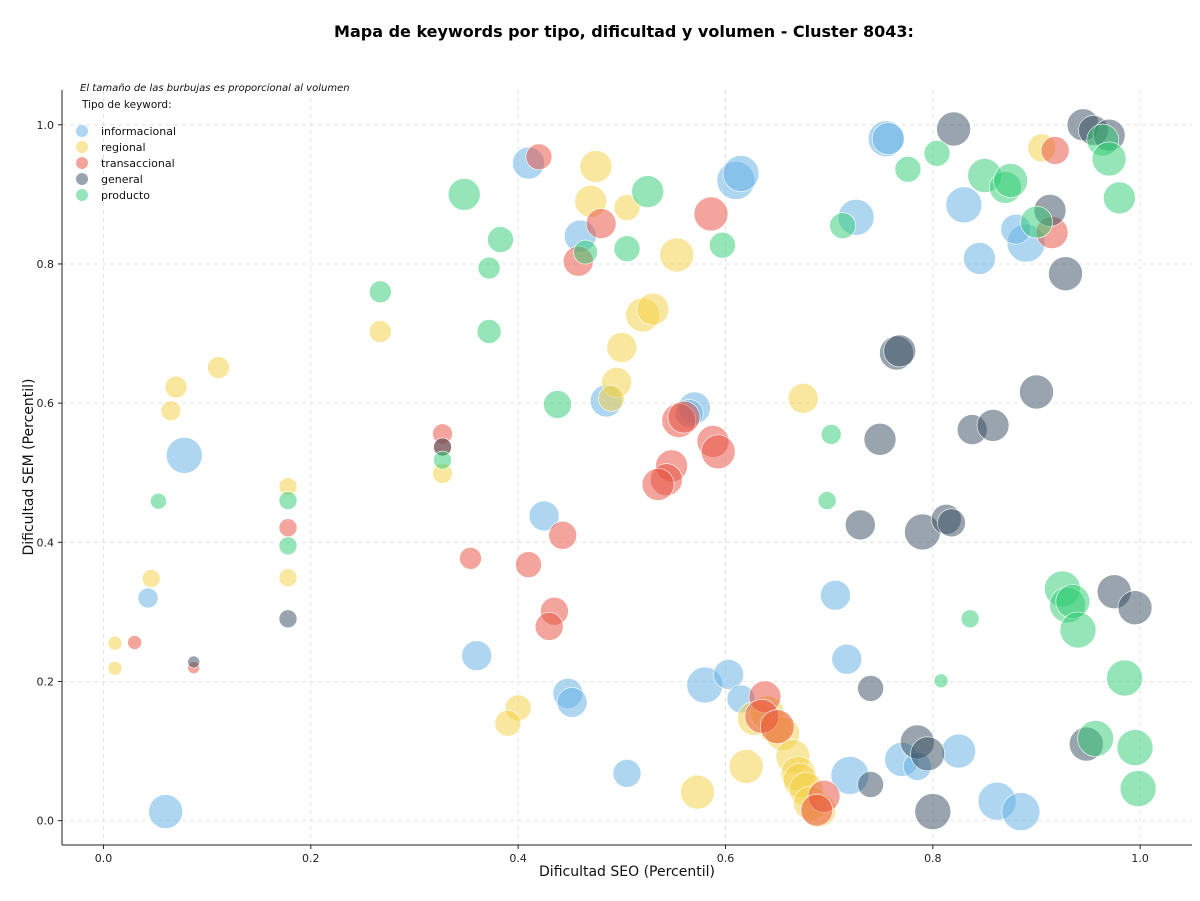  What do you see at coordinates (82, 163) in the screenshot?
I see `legend-marker-transaccional` at bounding box center [82, 163].